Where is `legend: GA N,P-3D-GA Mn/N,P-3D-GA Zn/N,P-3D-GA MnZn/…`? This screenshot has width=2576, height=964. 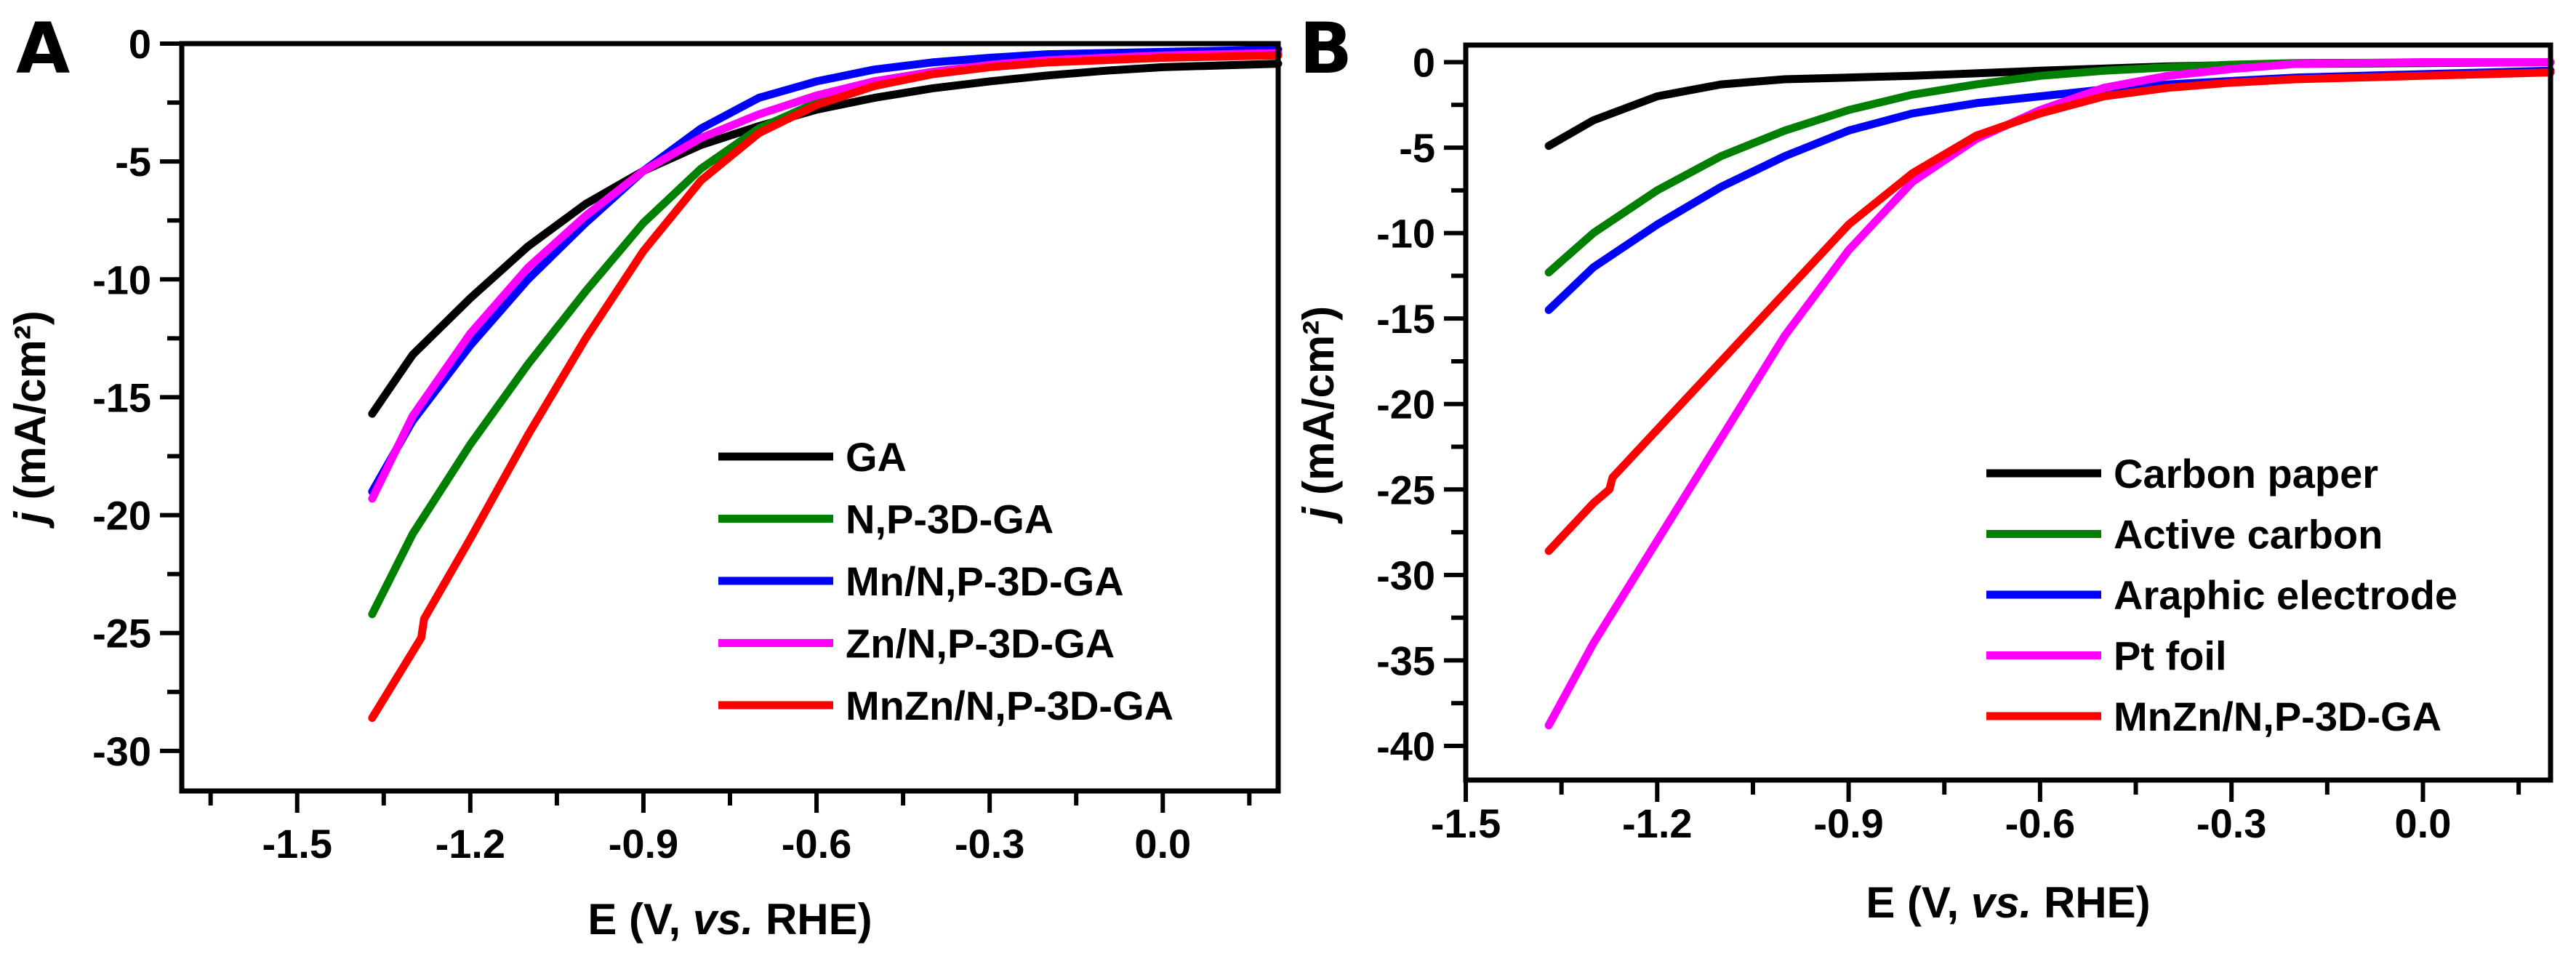 legend: GA N,P-3D-GA Mn/N,P-3D-GA Zn/N,P-3D-GA MnZn/… is located at coordinates (945, 581).